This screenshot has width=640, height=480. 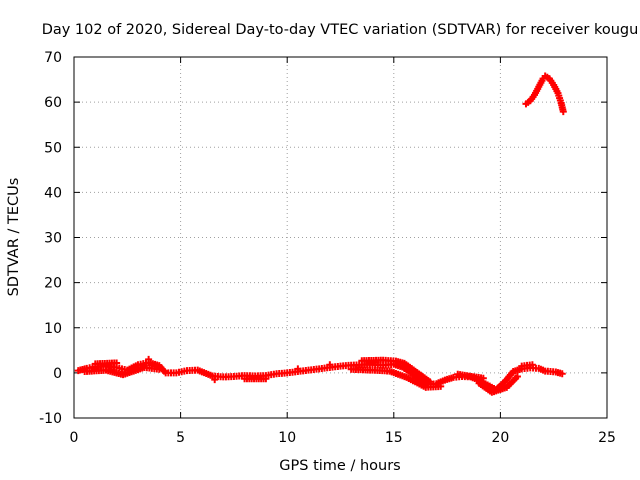 What do you see at coordinates (607, 438) in the screenshot?
I see `x-tick-label: 25` at bounding box center [607, 438].